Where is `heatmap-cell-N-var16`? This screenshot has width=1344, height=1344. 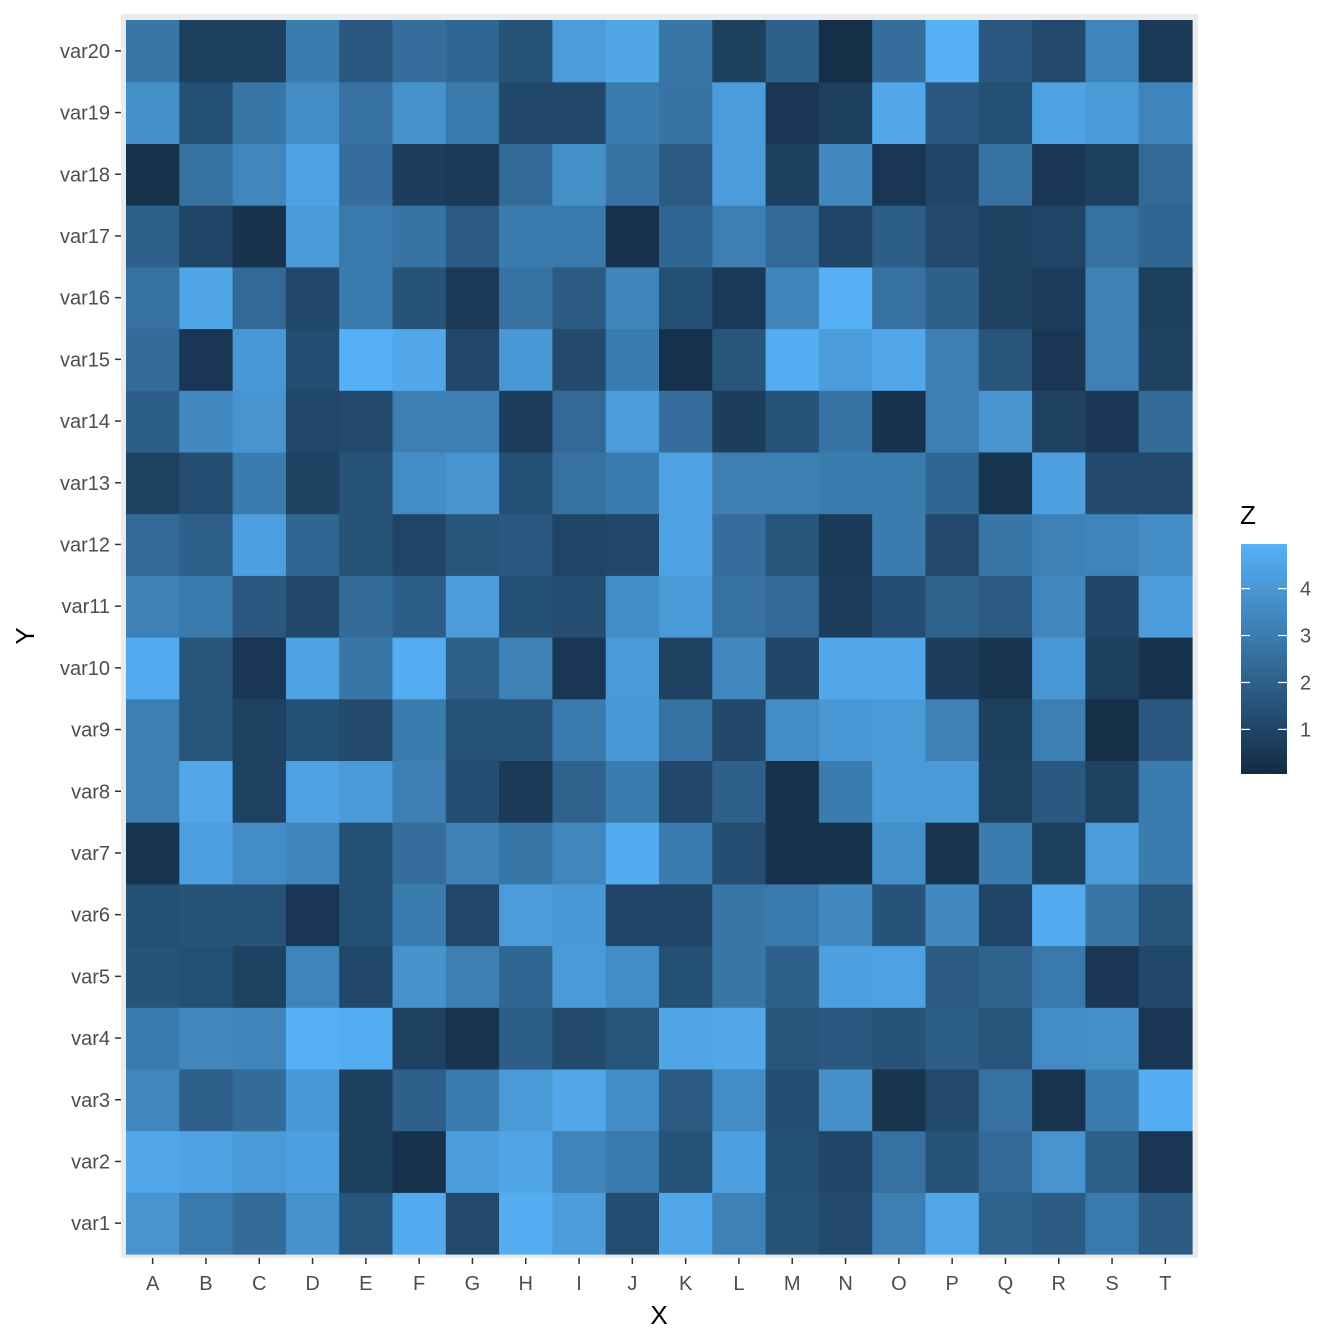
heatmap-cell-N-var16 is located at coordinates (845, 298).